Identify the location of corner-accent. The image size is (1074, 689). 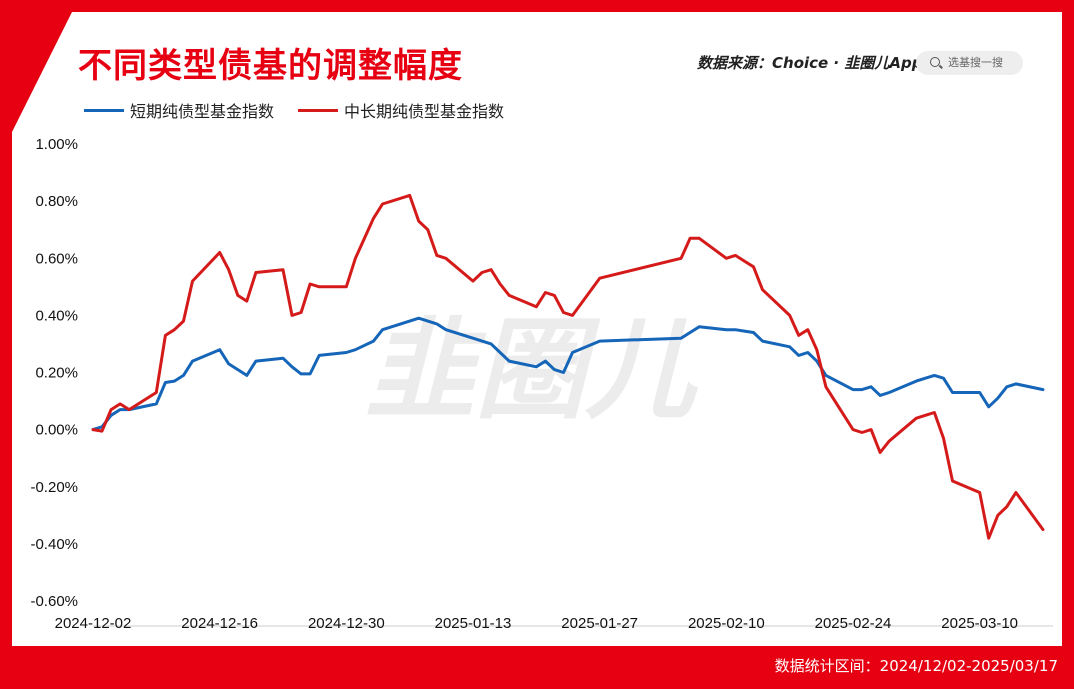
(42, 72).